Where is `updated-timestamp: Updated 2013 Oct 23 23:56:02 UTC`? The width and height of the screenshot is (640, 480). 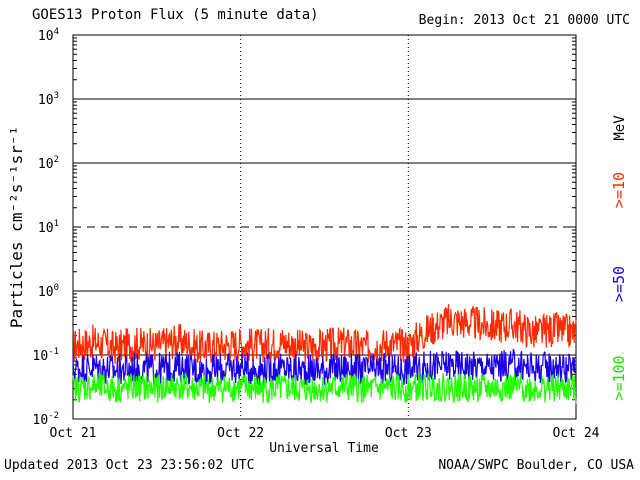 updated-timestamp: Updated 2013 Oct 23 23:56:02 UTC is located at coordinates (129, 465).